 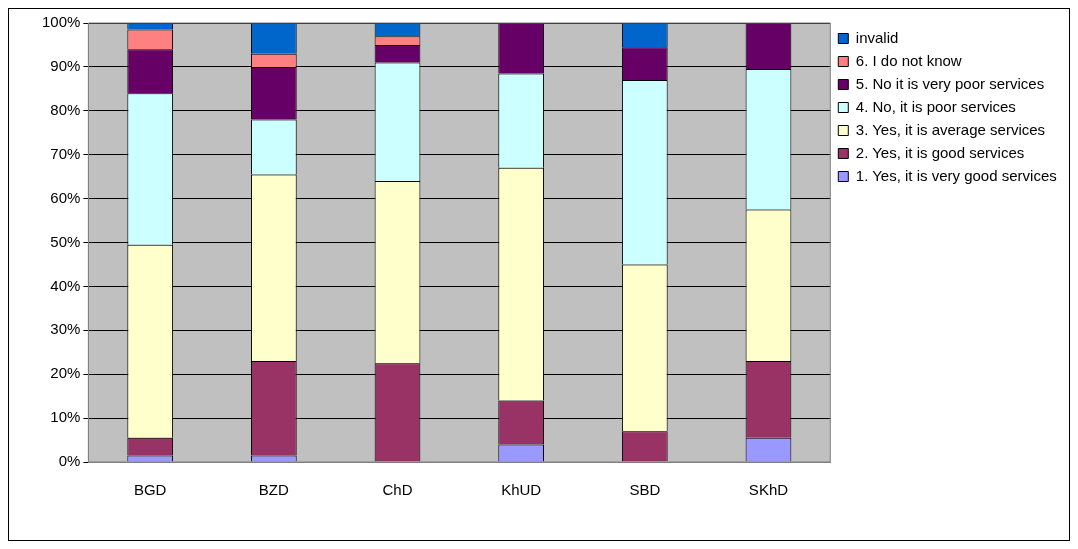 I want to click on y-tick-label: 90%, so click(x=65, y=66).